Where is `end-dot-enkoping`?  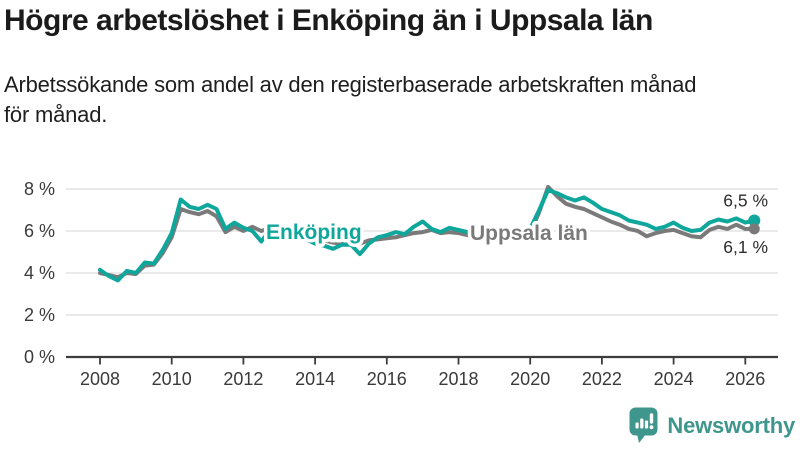 end-dot-enkoping is located at coordinates (754, 220).